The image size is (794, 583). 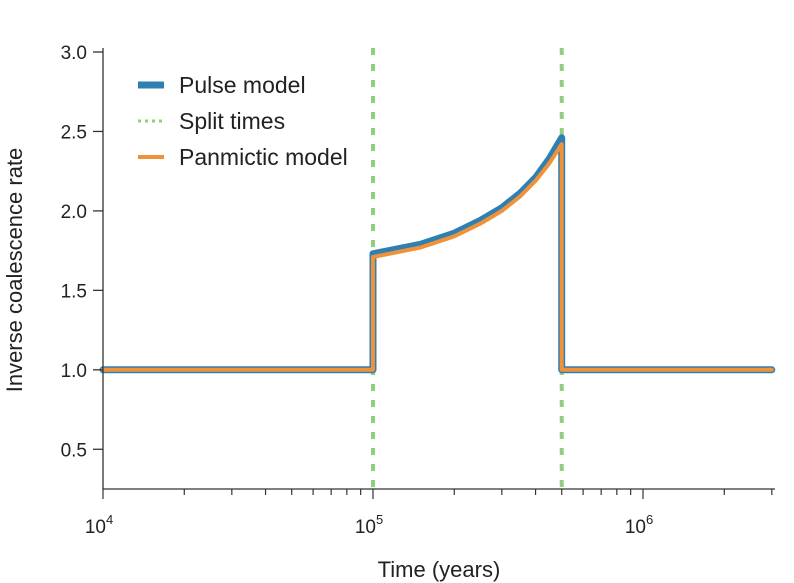 I want to click on x-tick-label: 10⁵, so click(x=369, y=525).